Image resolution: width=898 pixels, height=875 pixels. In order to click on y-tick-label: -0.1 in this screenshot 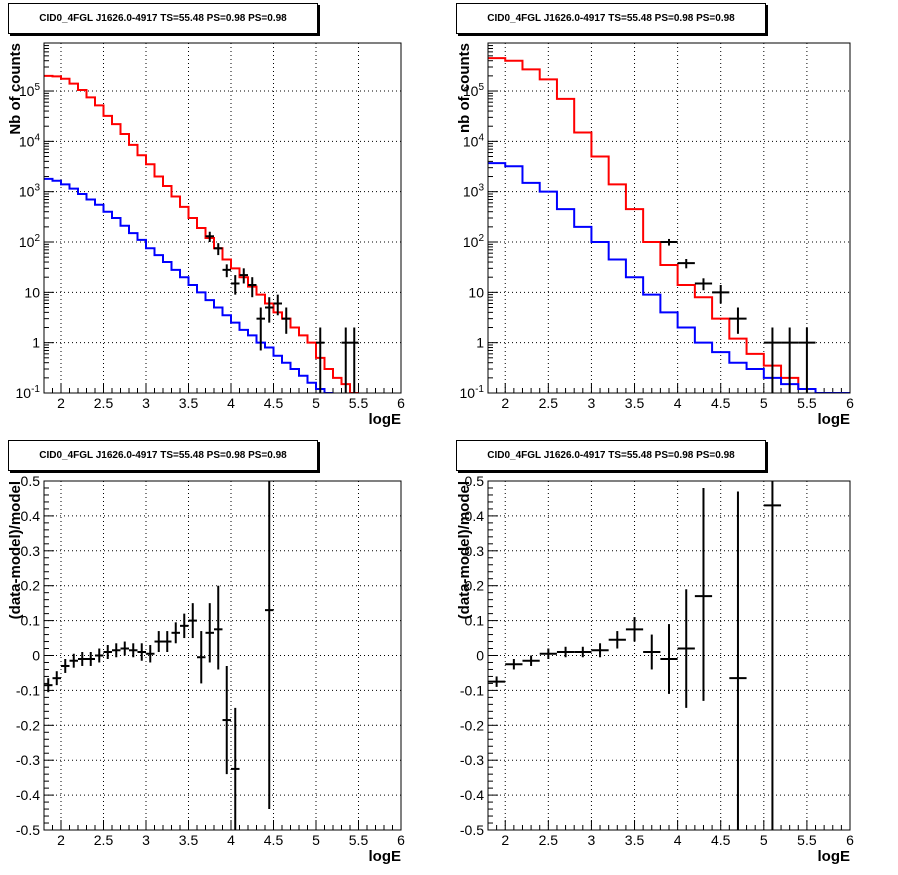, I will do `click(472, 690)`.